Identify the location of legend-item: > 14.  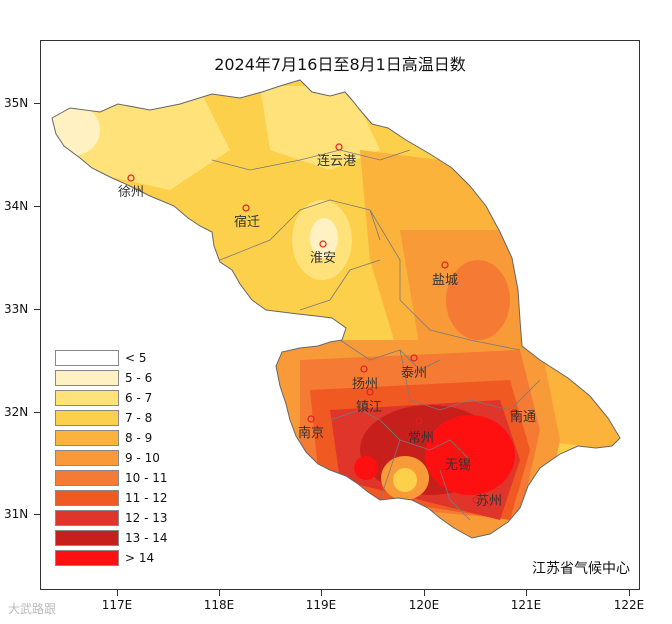
(115, 559).